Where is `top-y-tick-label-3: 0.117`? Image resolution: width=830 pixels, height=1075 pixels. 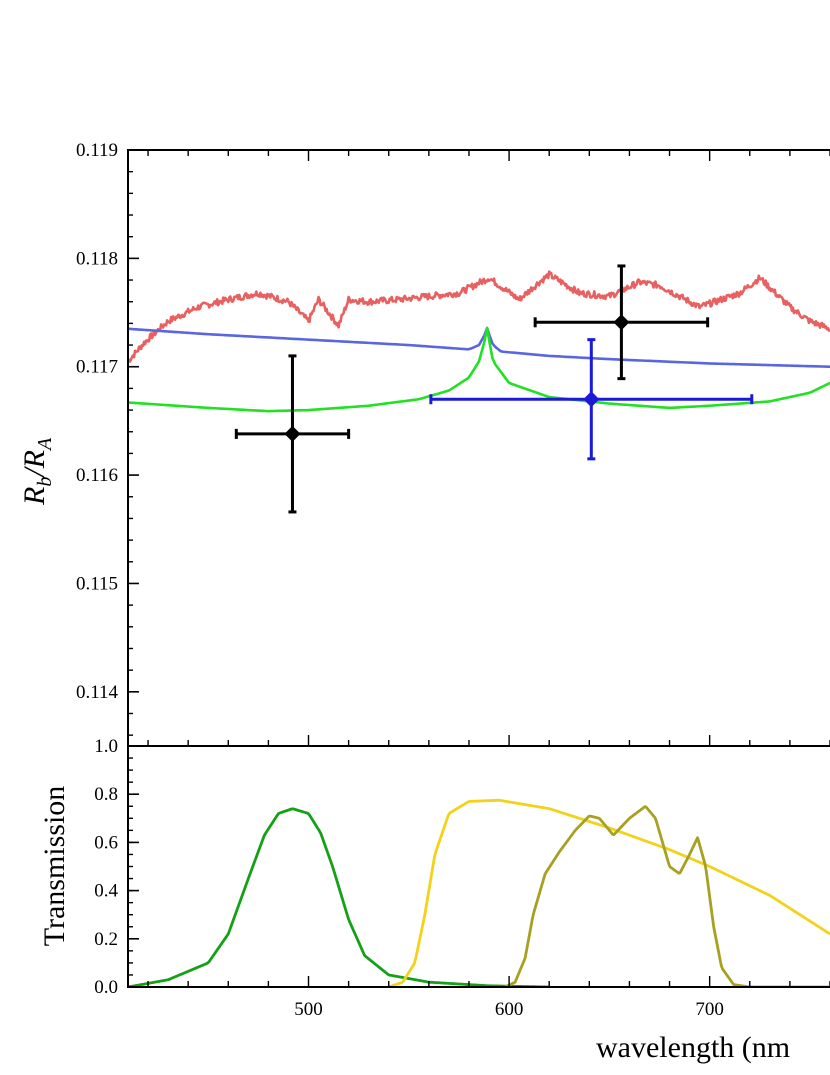 top-y-tick-label-3: 0.117 is located at coordinates (97, 367).